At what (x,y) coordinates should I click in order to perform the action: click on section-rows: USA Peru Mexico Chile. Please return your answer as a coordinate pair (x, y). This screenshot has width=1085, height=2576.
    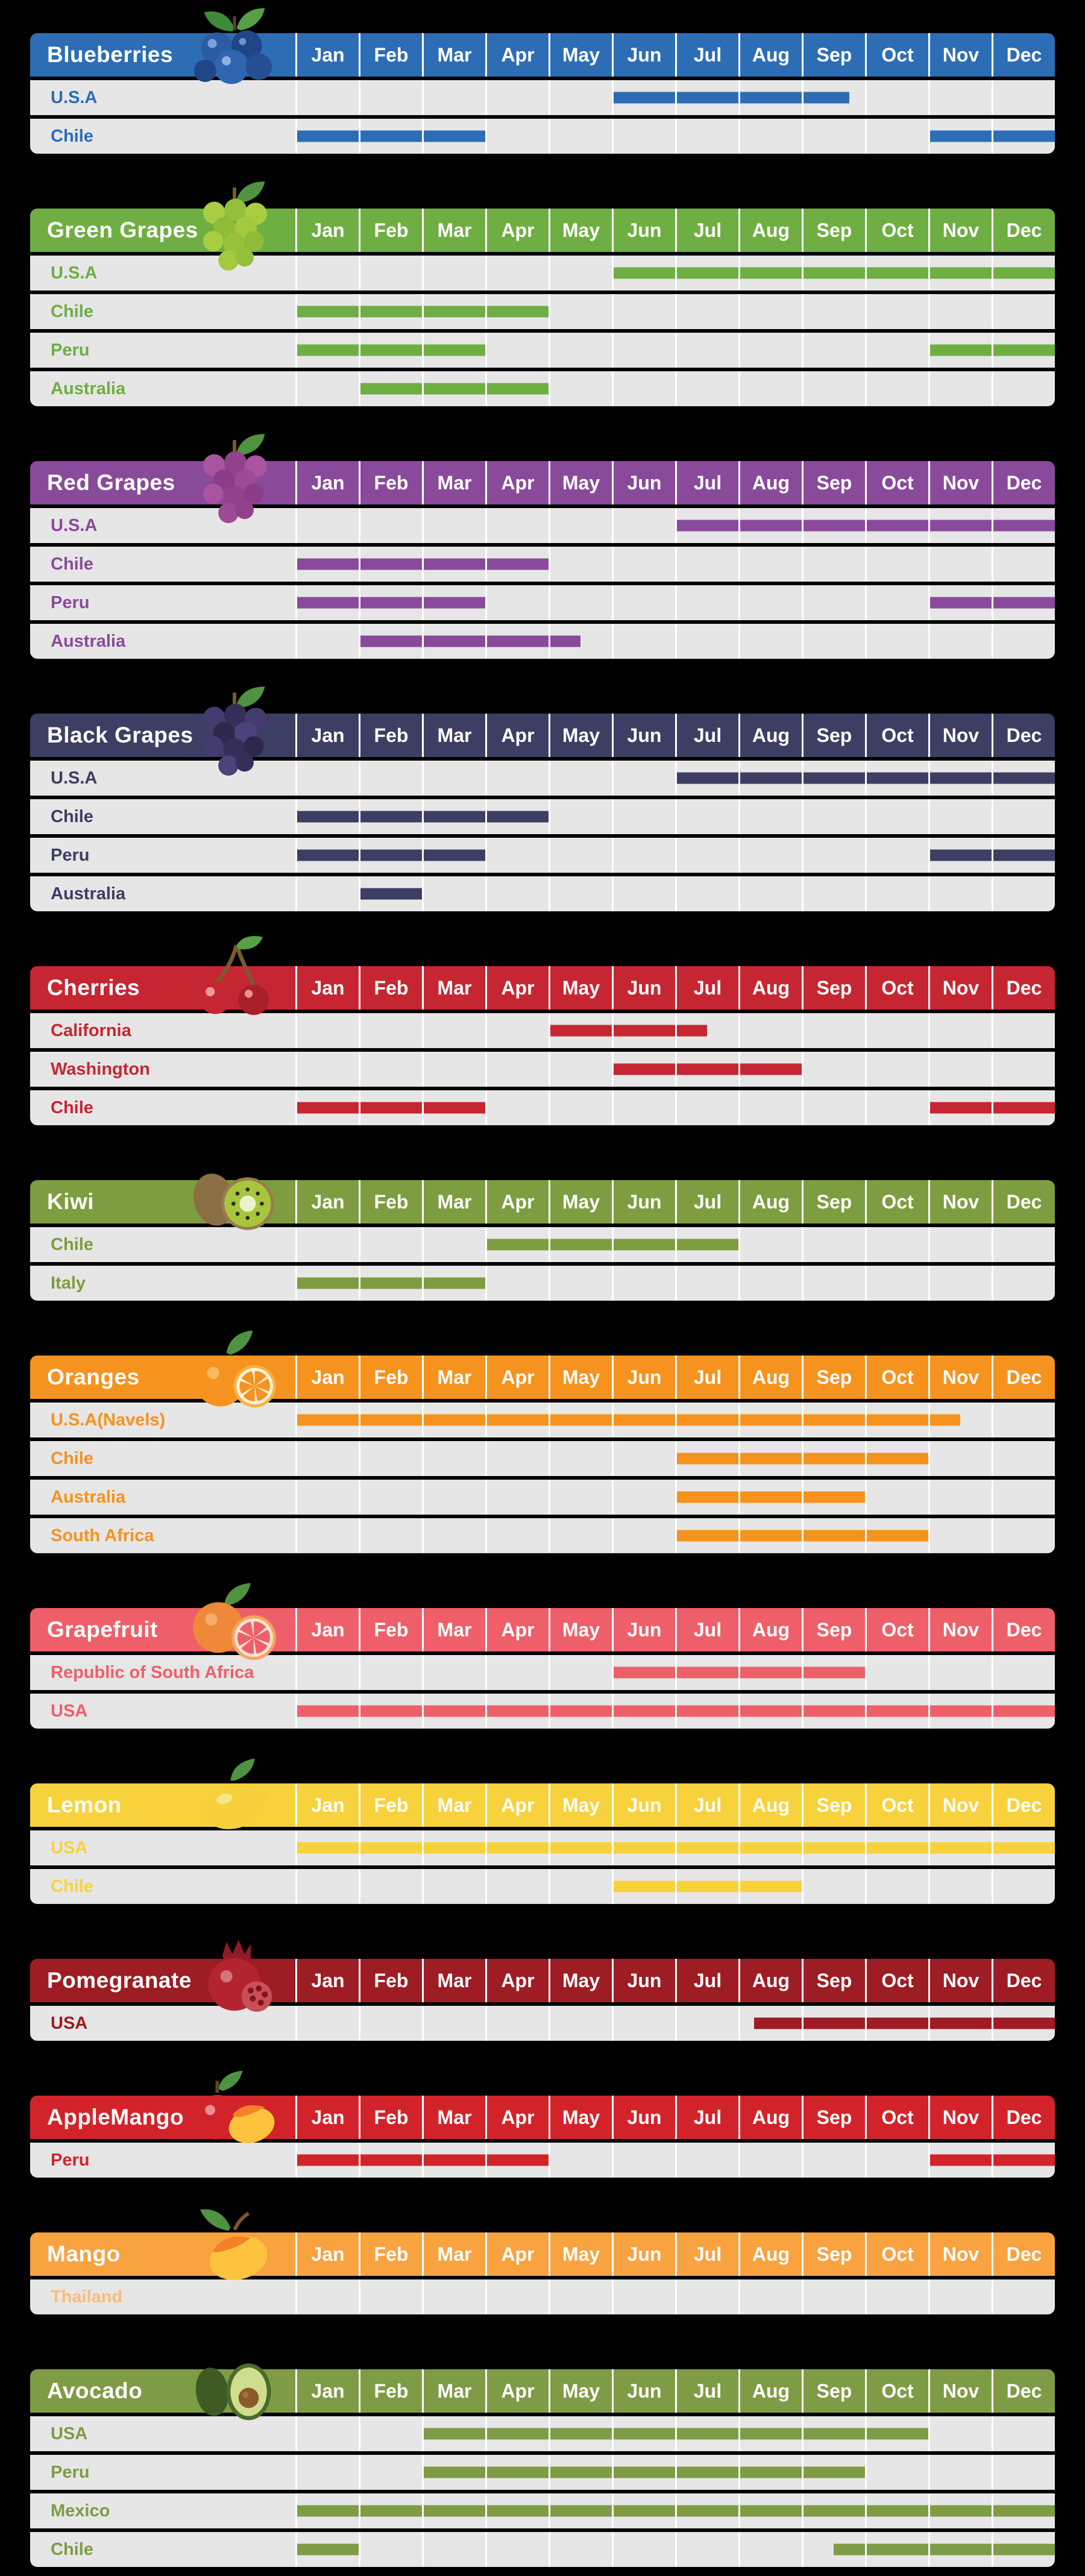
    Looking at the image, I should click on (542, 2491).